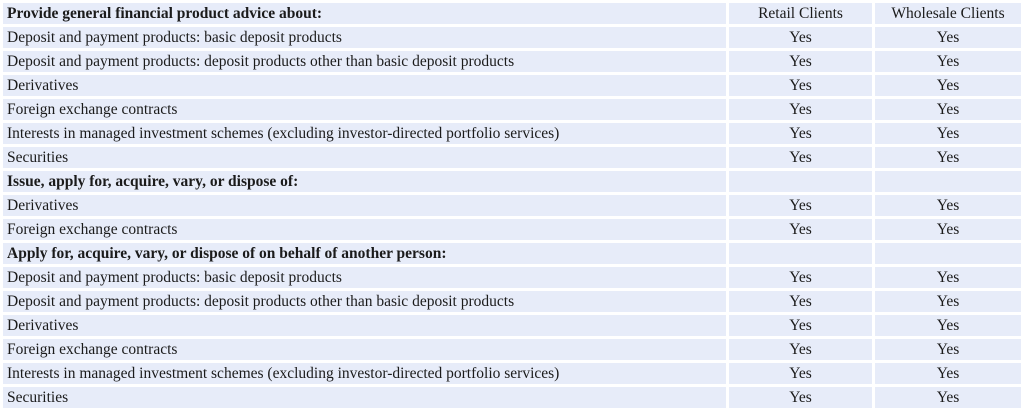 This screenshot has height=412, width=1021. I want to click on column-header-wholesale-clients: Wholesale Clients, so click(946, 13).